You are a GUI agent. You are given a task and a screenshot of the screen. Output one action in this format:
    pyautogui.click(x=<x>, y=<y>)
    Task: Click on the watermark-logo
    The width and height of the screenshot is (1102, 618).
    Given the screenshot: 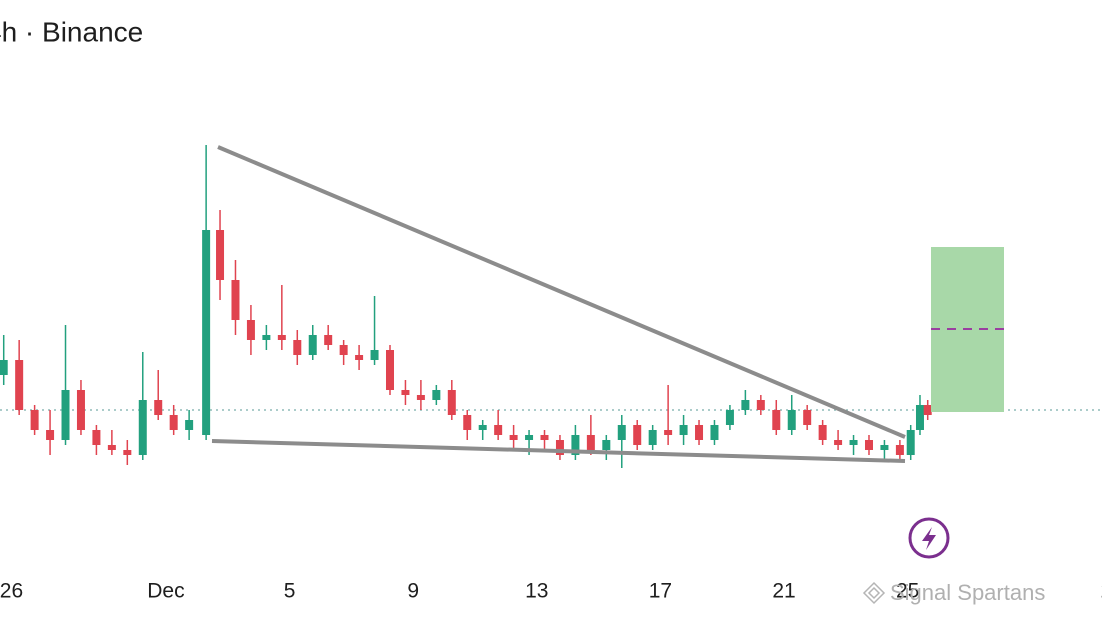 What is the action you would take?
    pyautogui.click(x=874, y=593)
    